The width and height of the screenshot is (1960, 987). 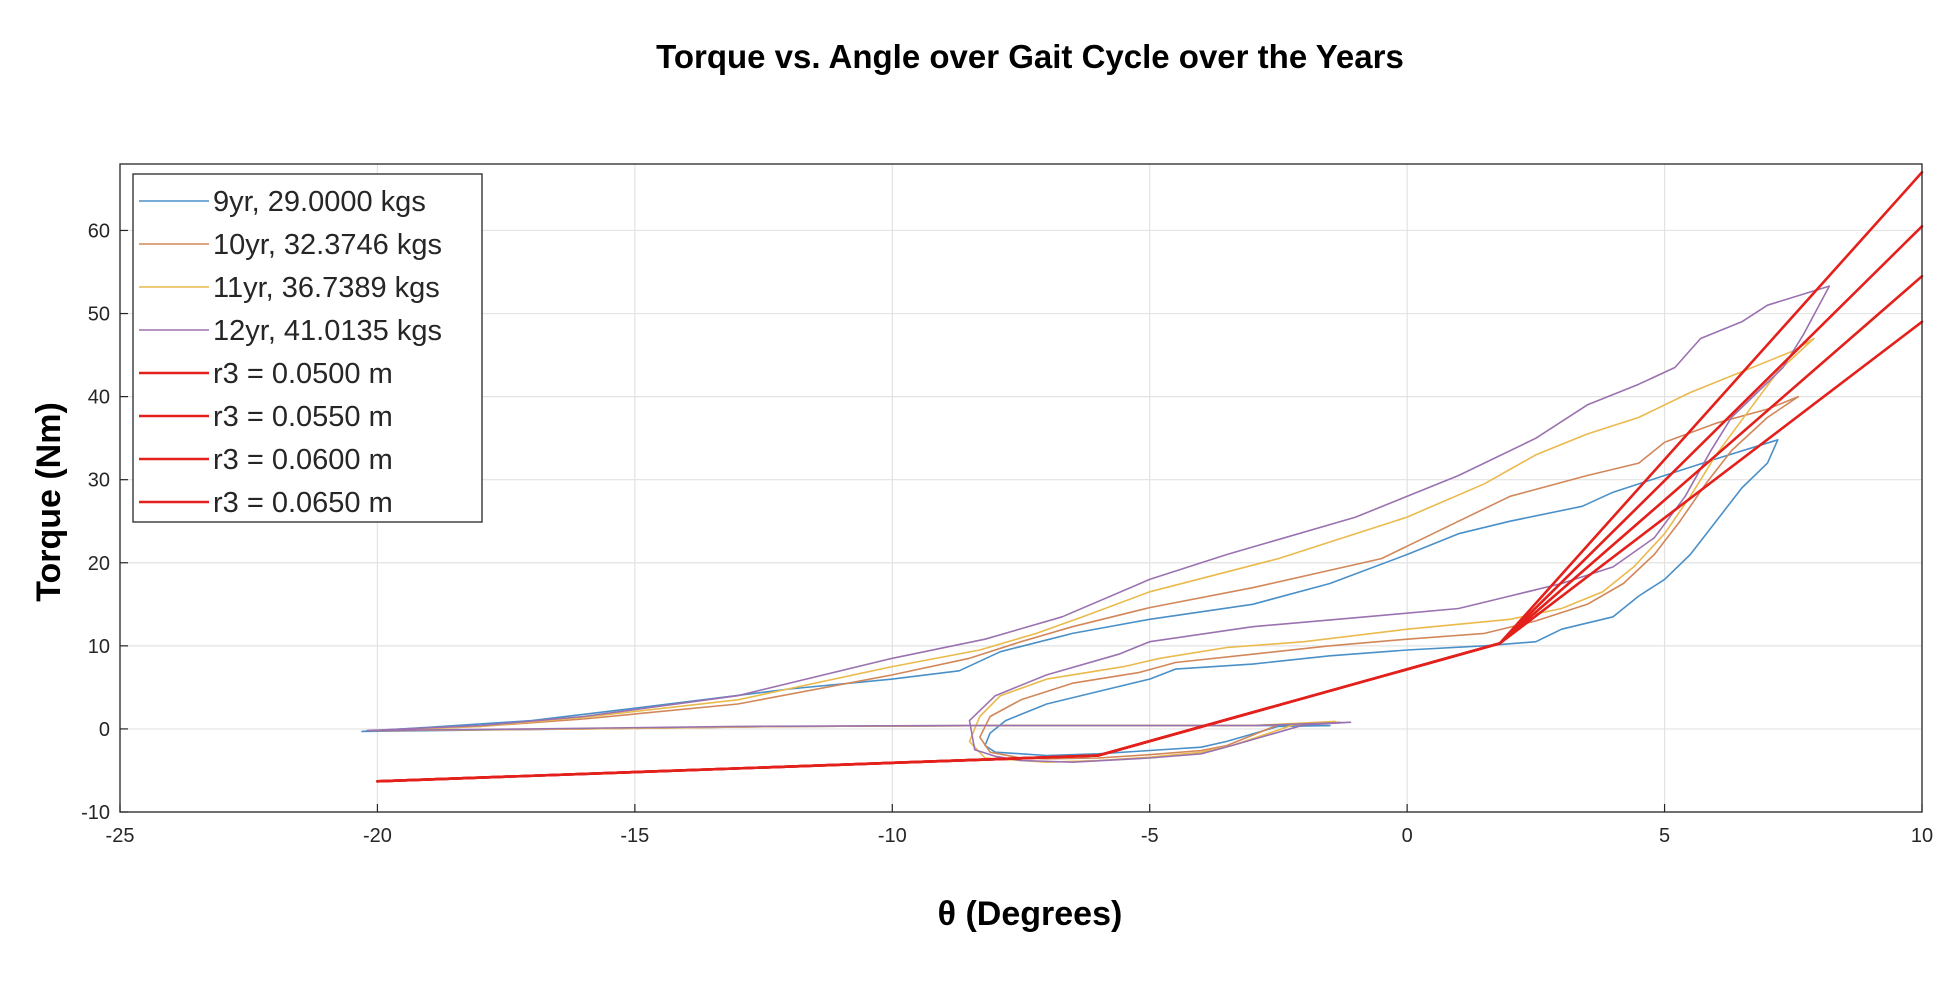 I want to click on x-tick-label: -10, so click(x=892, y=836).